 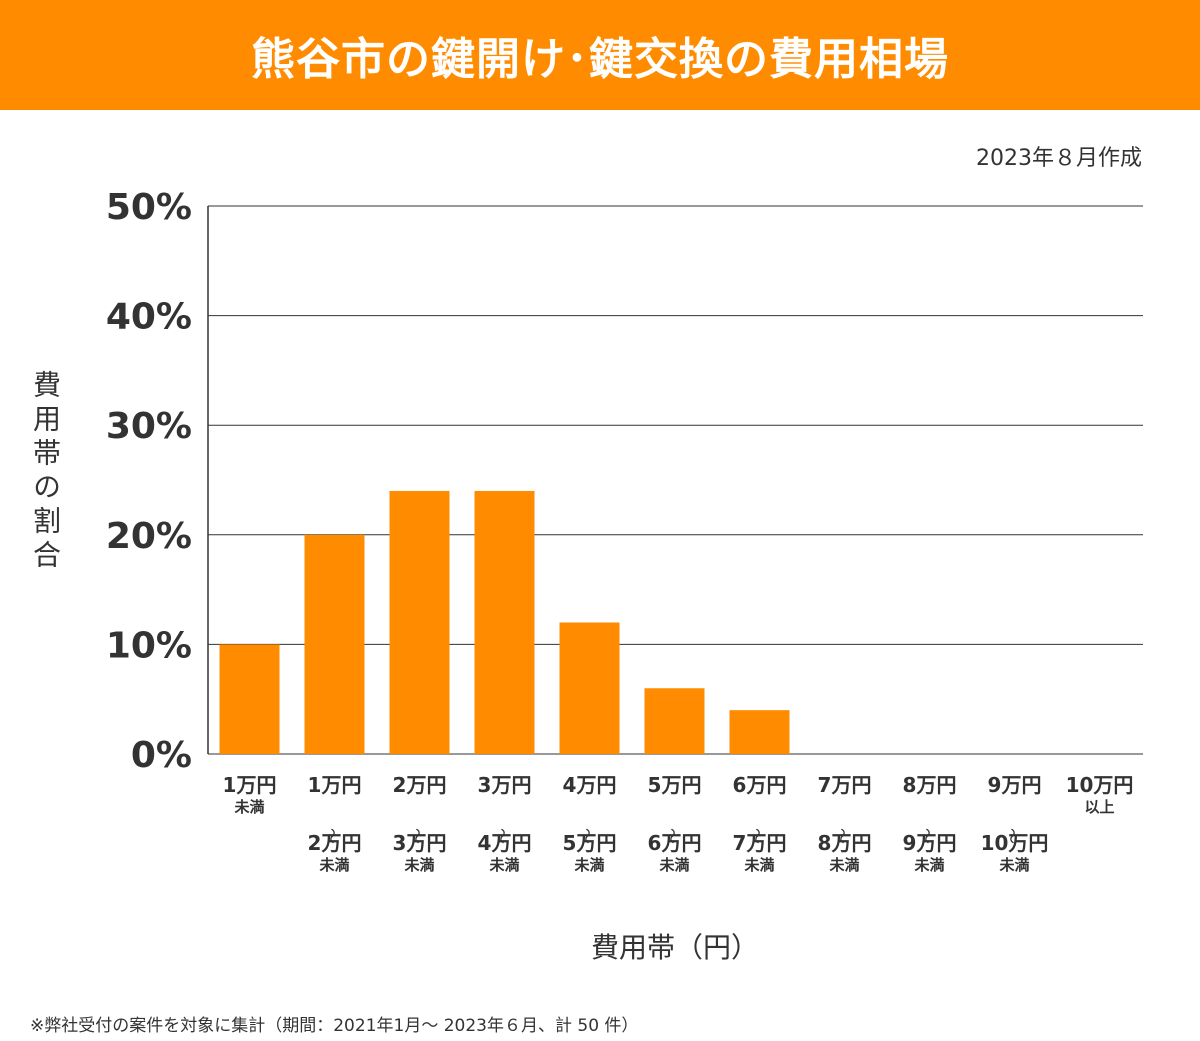 What do you see at coordinates (149, 207) in the screenshot?
I see `y-tick-label: 50%` at bounding box center [149, 207].